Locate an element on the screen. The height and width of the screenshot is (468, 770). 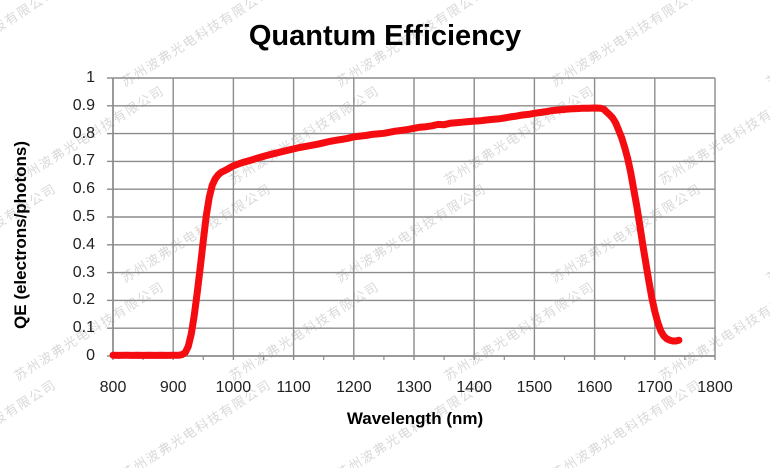
y-axis-tick-label: 0.1 is located at coordinates (83, 328).